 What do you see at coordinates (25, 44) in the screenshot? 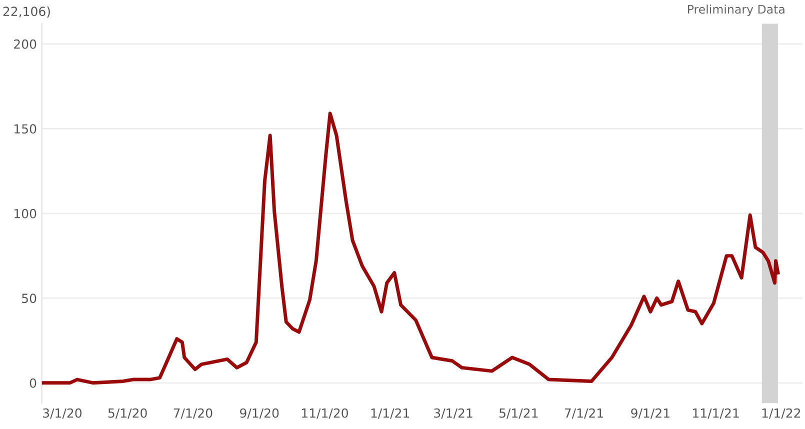
I see `y-tick-label: 200` at bounding box center [25, 44].